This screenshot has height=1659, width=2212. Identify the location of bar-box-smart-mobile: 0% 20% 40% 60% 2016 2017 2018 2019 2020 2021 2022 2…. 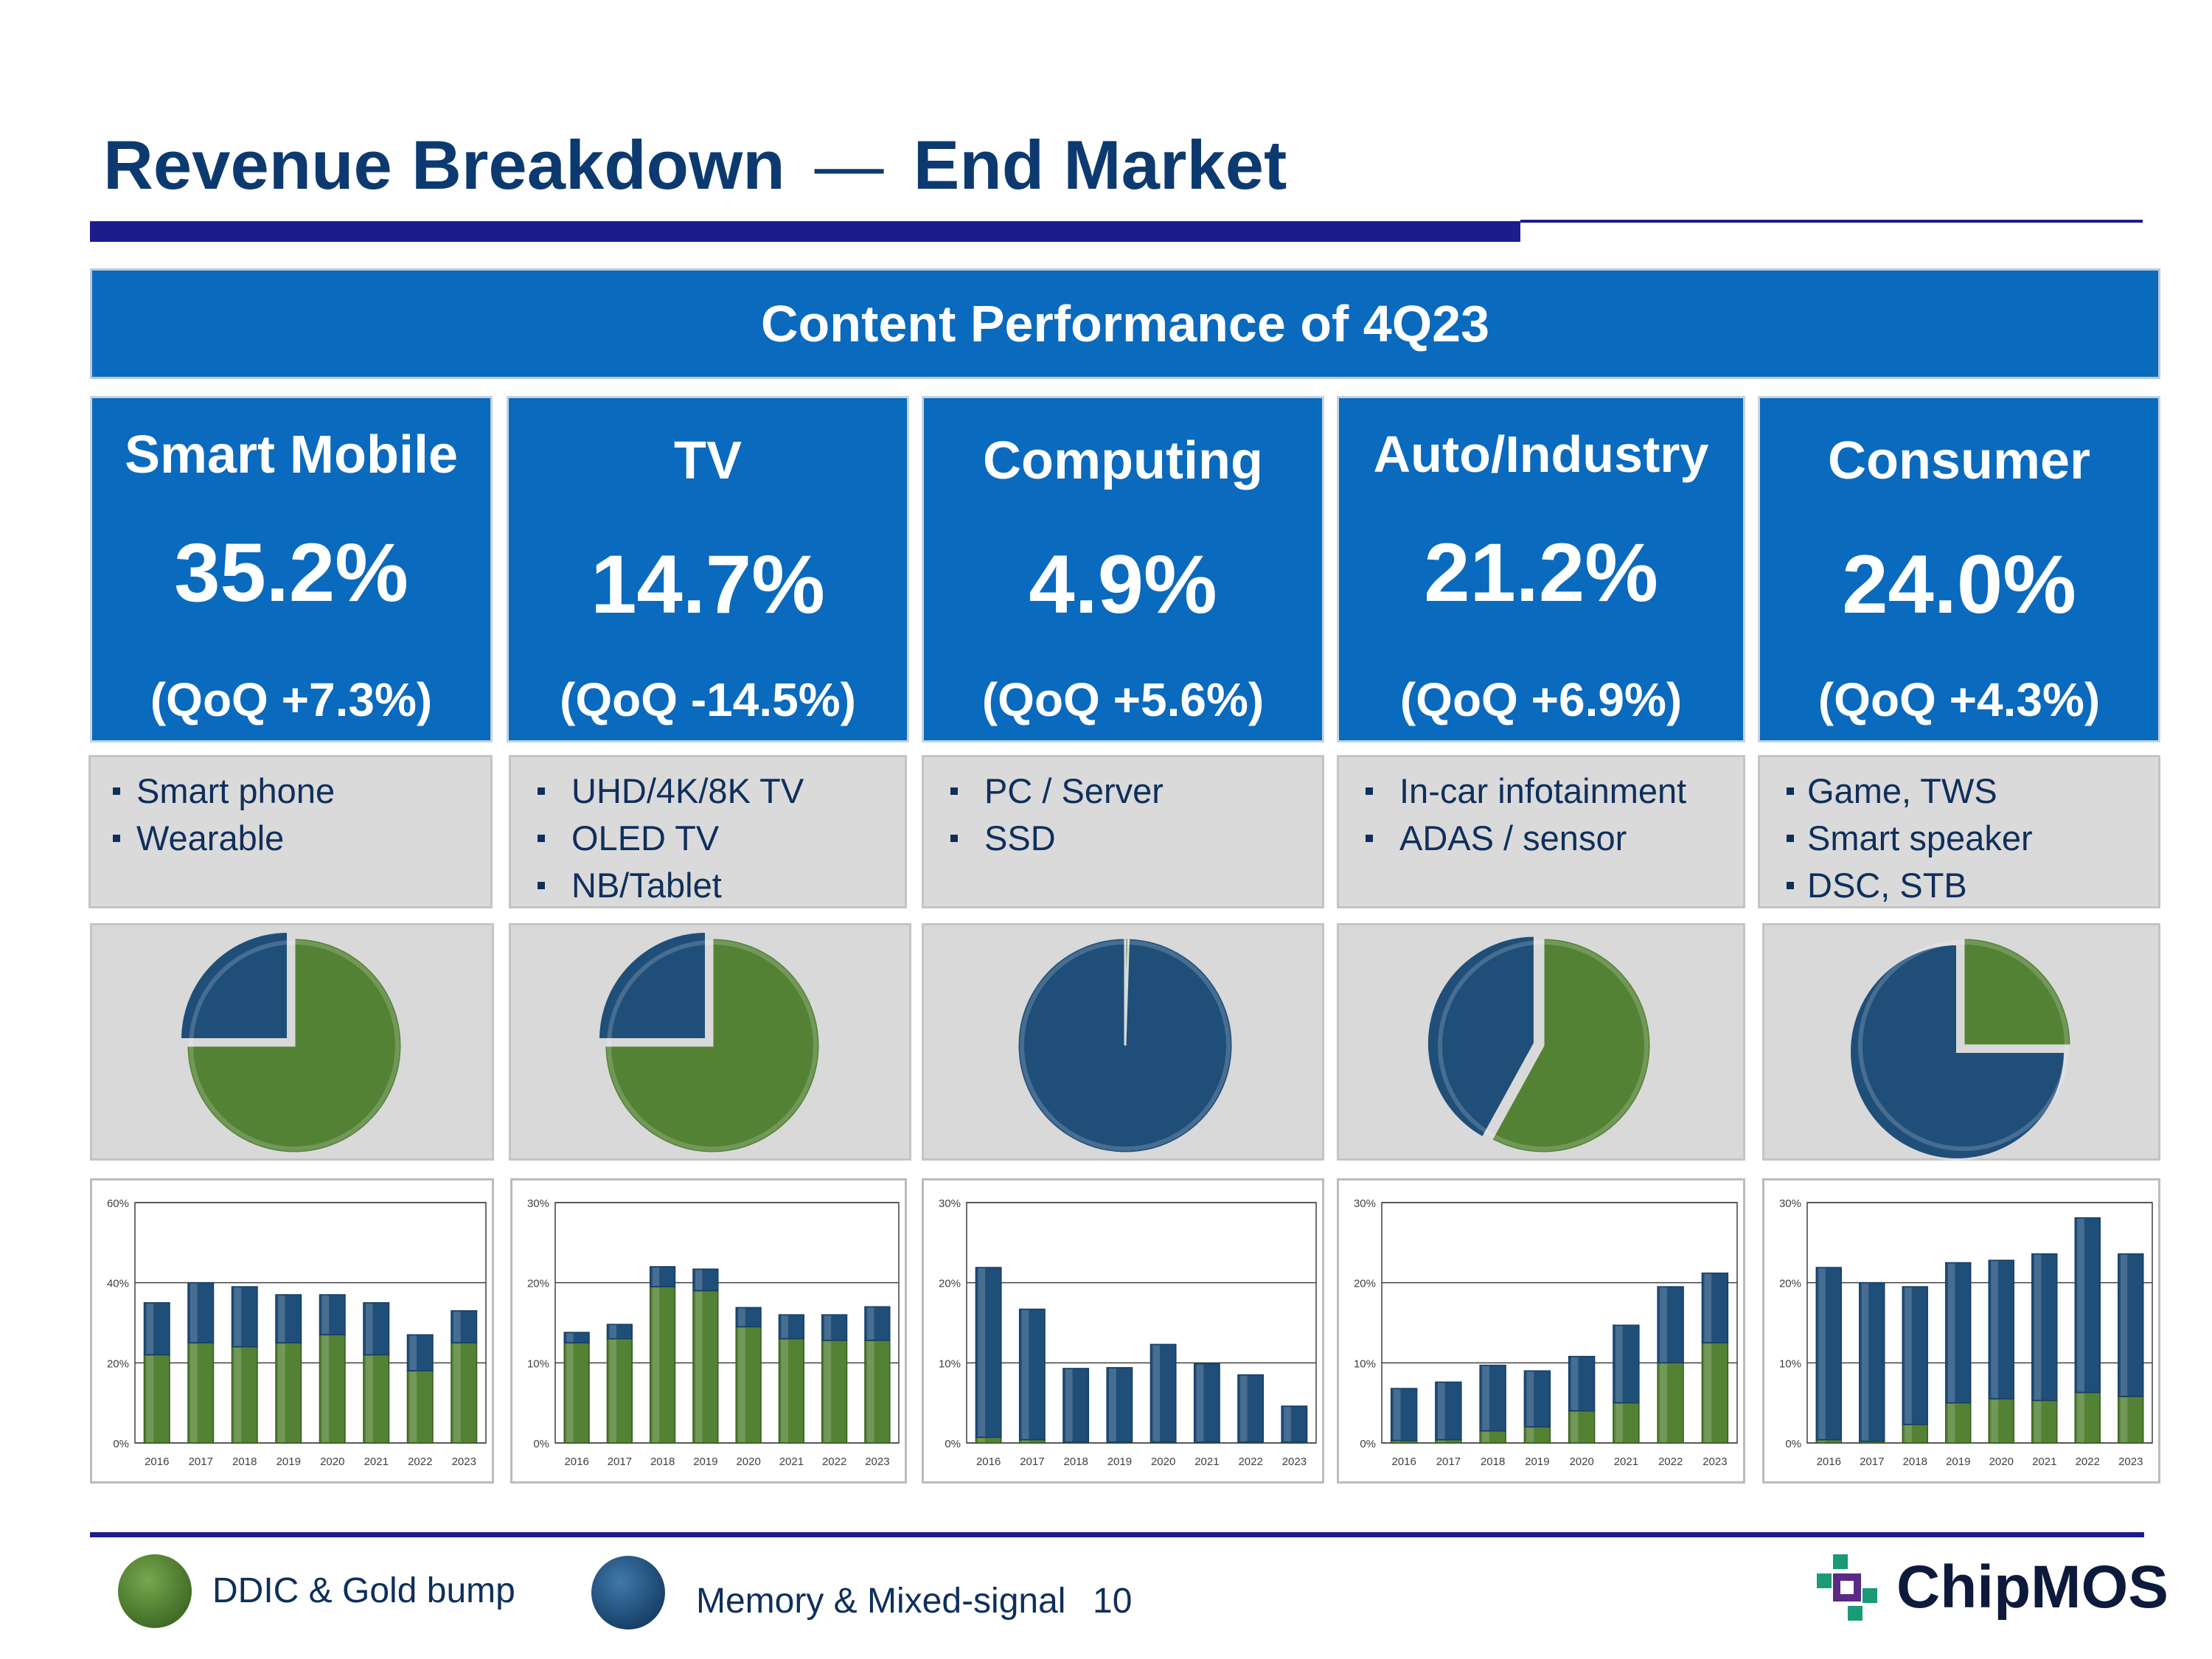
(292, 1331).